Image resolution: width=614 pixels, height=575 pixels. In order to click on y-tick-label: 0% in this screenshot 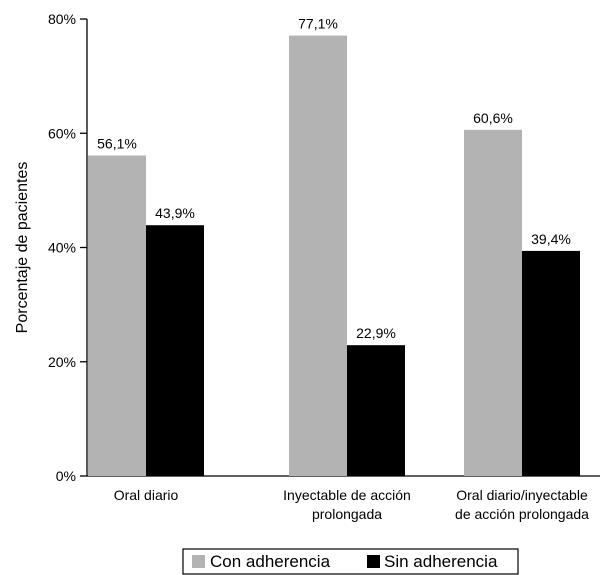, I will do `click(66, 476)`.